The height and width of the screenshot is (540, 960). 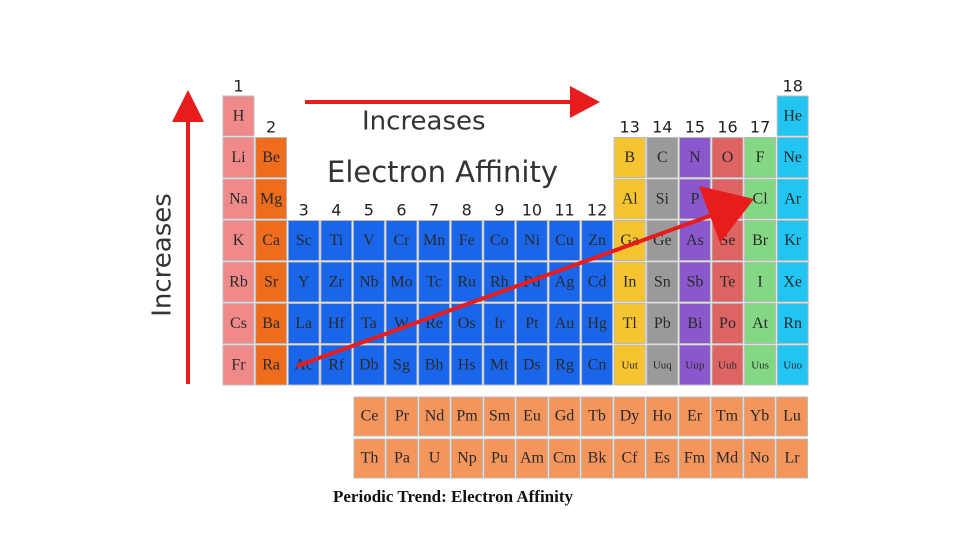 I want to click on vertical-label: Increases, so click(x=163, y=255).